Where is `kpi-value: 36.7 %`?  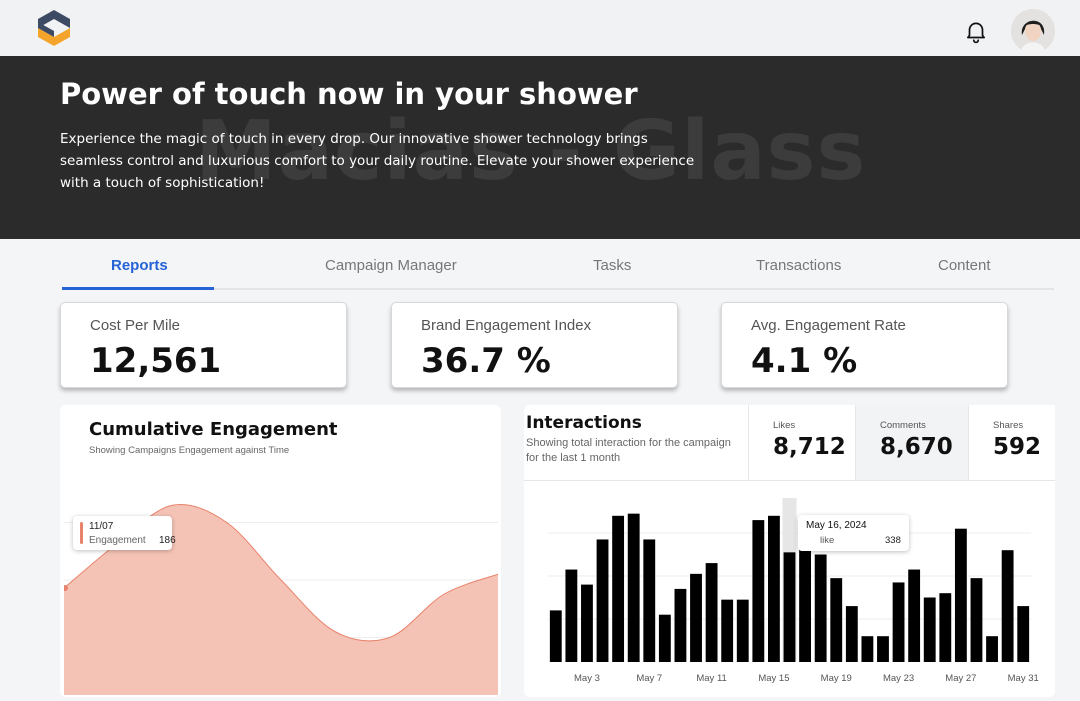
kpi-value: 36.7 % is located at coordinates (486, 361).